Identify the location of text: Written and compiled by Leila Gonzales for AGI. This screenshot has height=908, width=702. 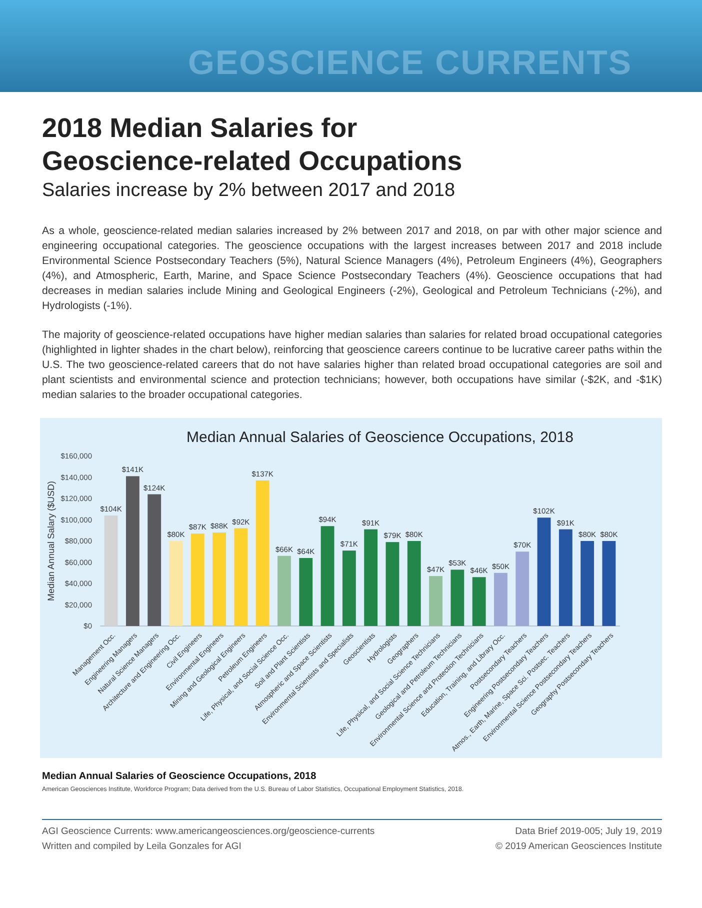
(142, 846).